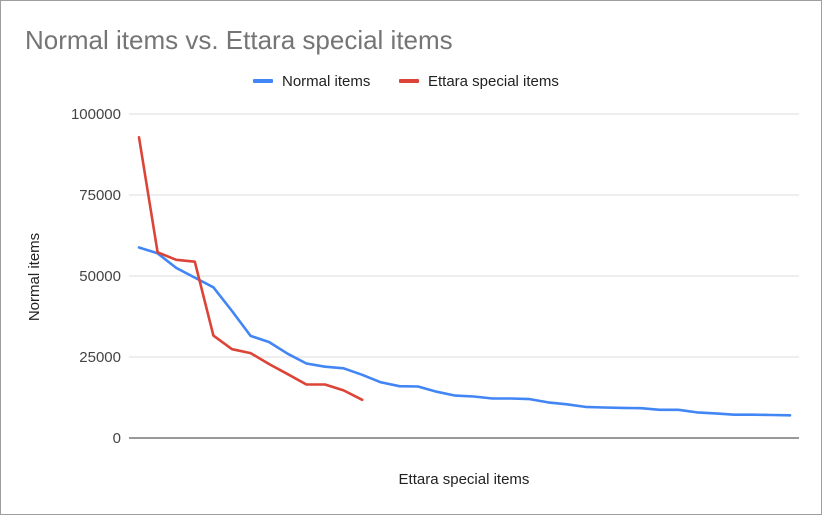  What do you see at coordinates (409, 81) in the screenshot?
I see `legend-swatch-ettara-special-items` at bounding box center [409, 81].